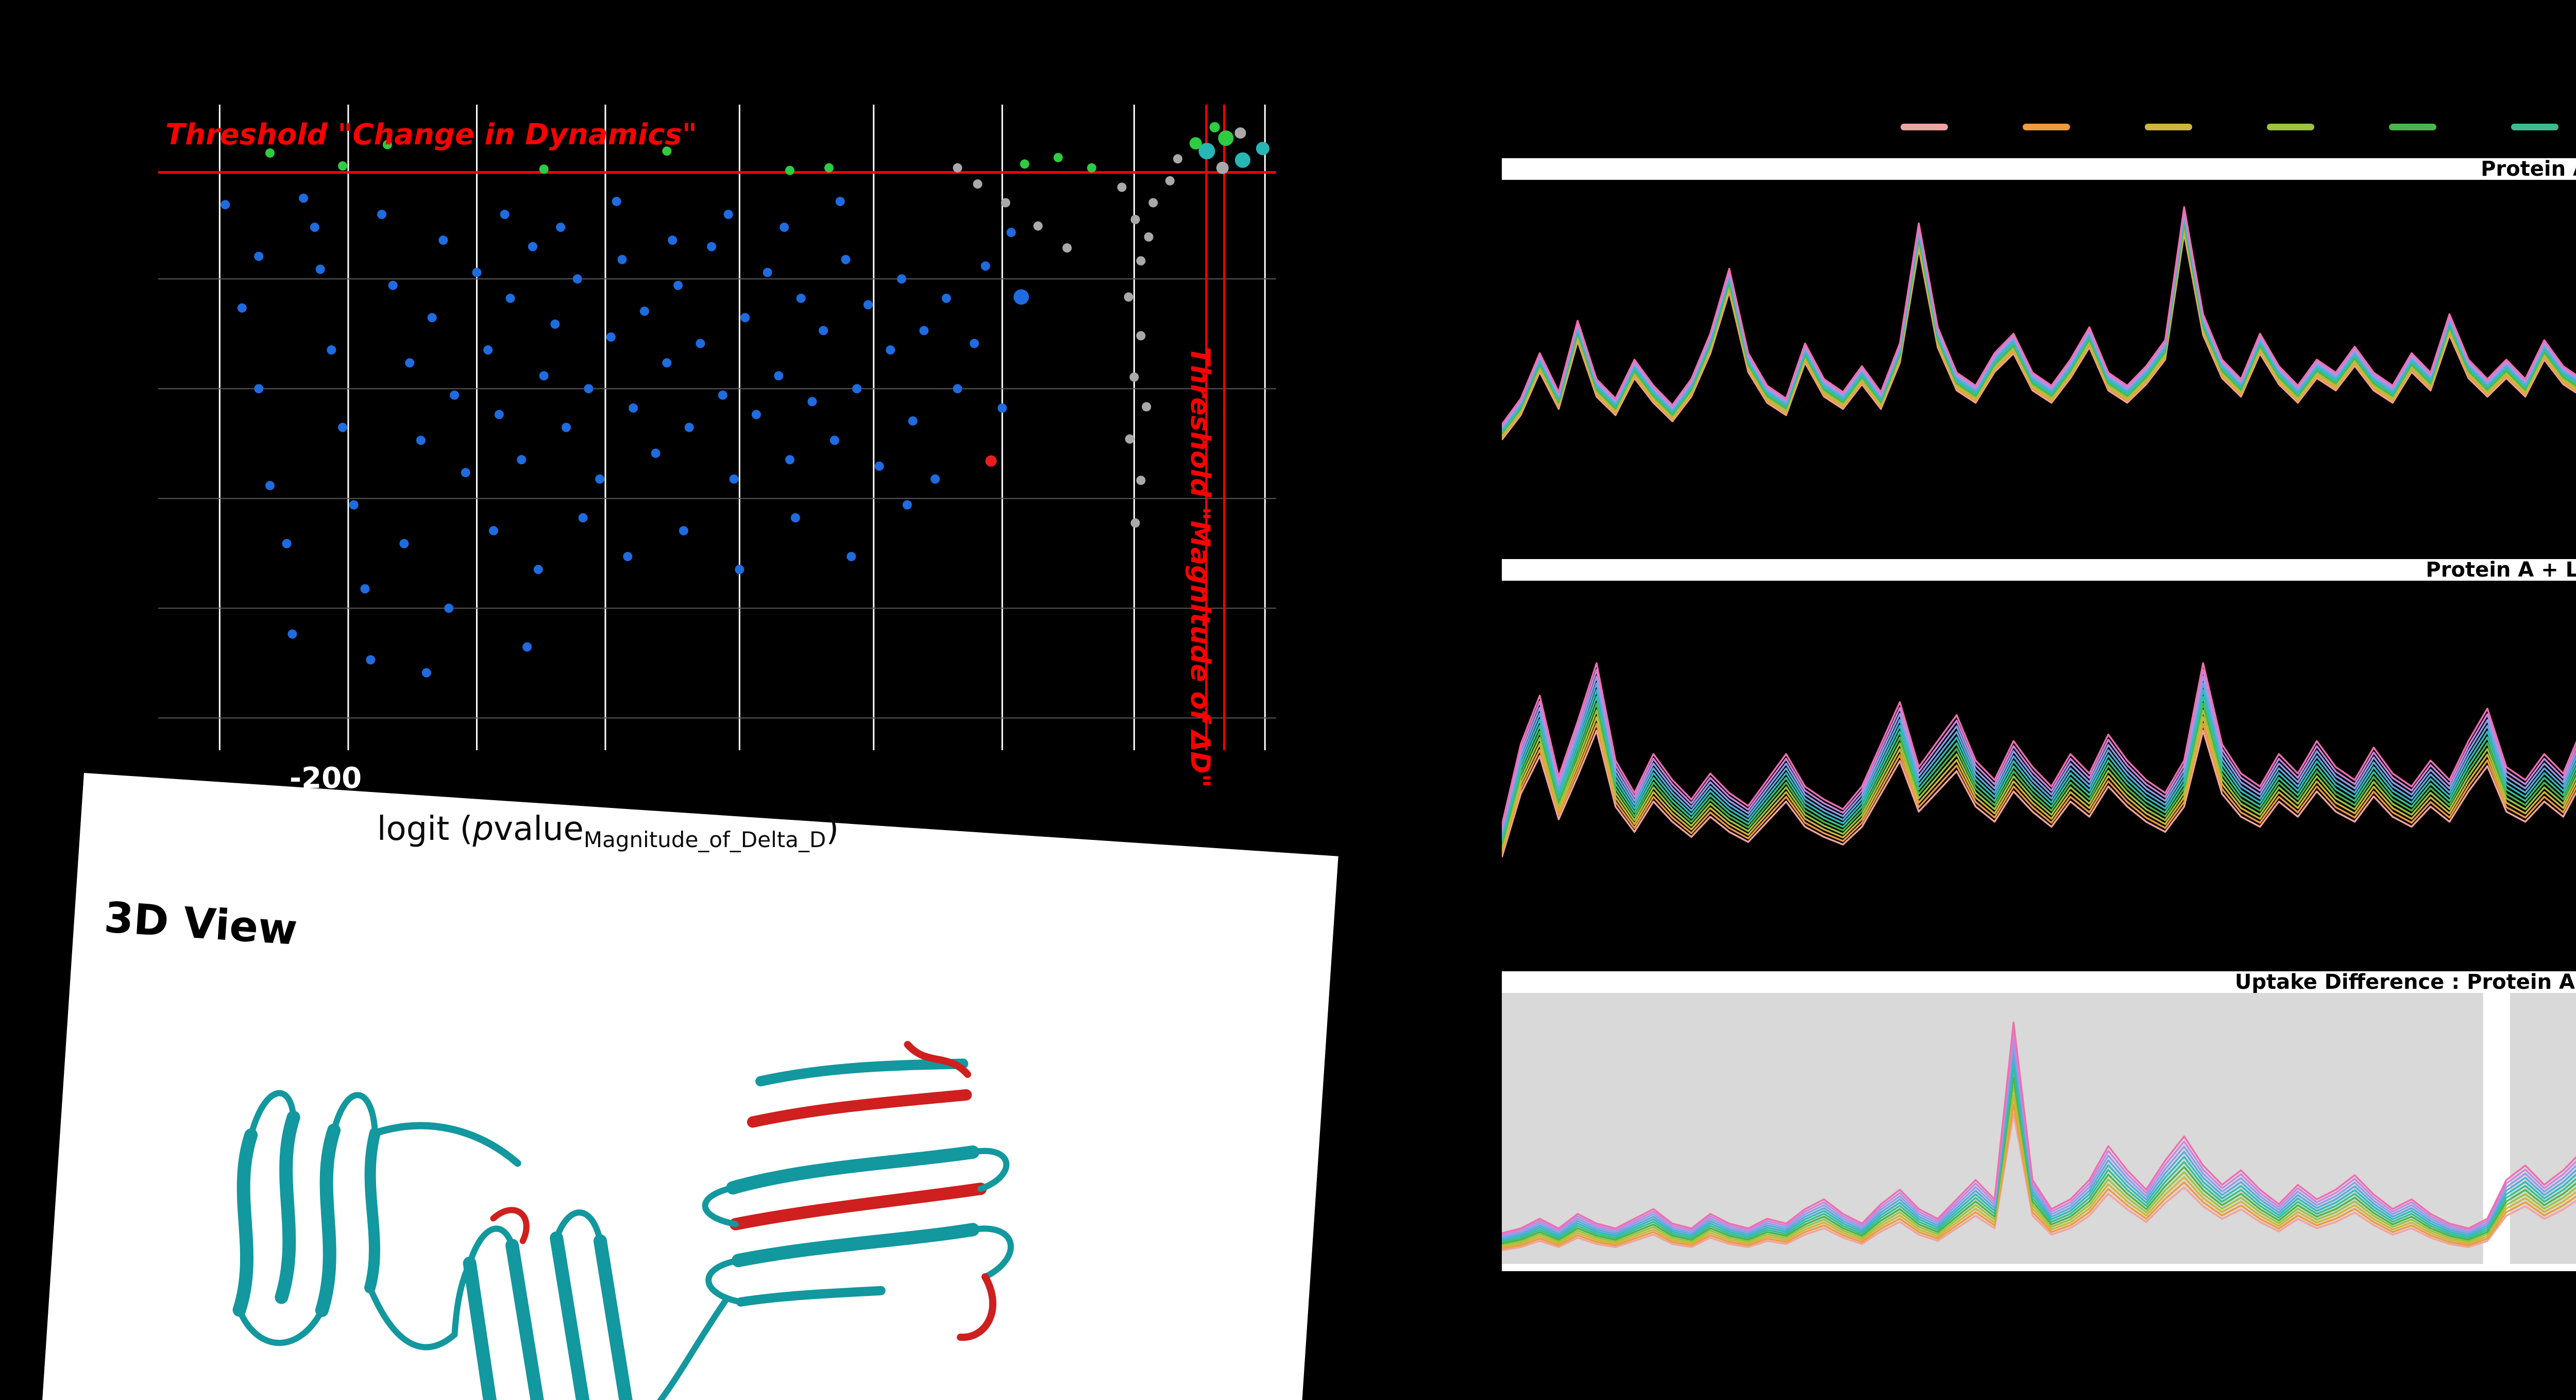 The height and width of the screenshot is (1400, 2576). I want to click on axis-label-suffix: ), so click(832, 829).